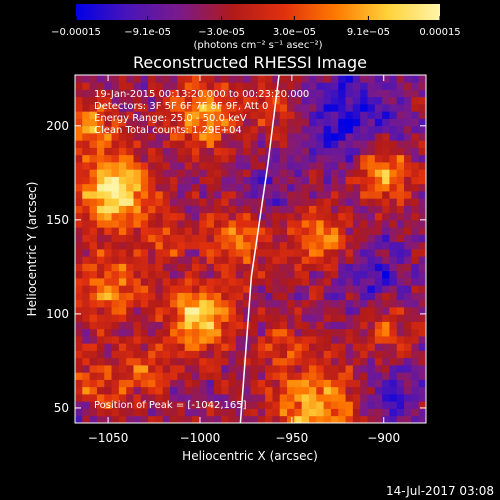  What do you see at coordinates (168, 130) in the screenshot?
I see `annotation-line: Clean Total counts: 1.29E+04` at bounding box center [168, 130].